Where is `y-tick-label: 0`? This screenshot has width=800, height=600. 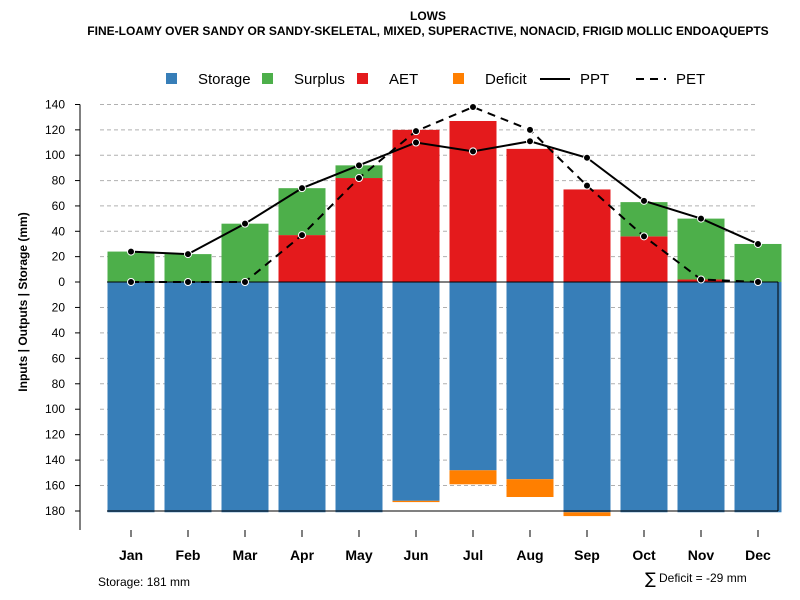
y-tick-label: 0 is located at coordinates (61, 282).